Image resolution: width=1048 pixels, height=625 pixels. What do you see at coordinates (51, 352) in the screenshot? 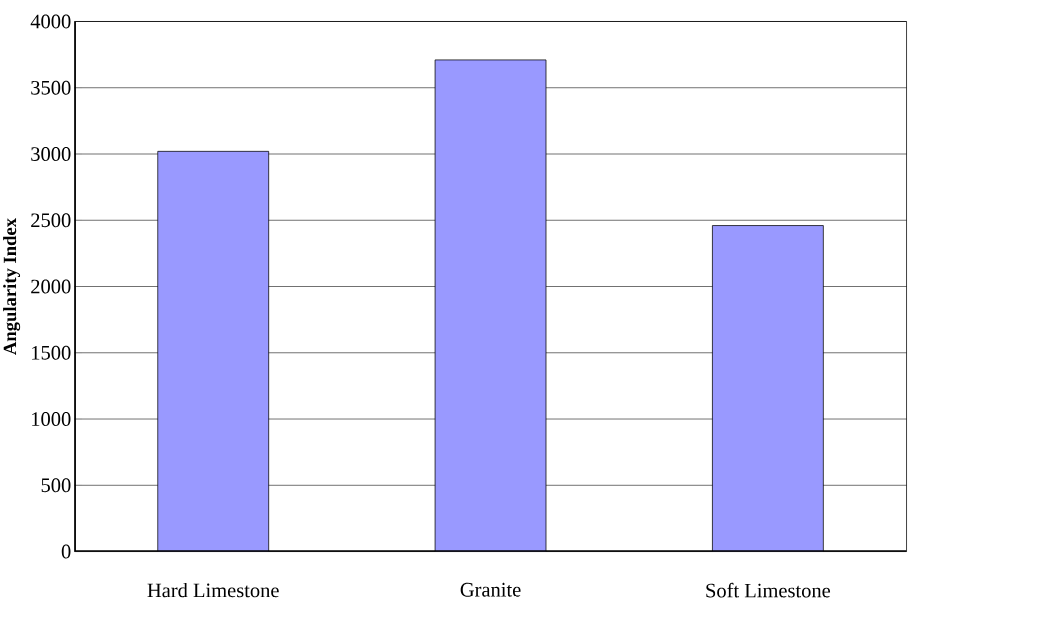
I see `y-tick-label: 1500` at bounding box center [51, 352].